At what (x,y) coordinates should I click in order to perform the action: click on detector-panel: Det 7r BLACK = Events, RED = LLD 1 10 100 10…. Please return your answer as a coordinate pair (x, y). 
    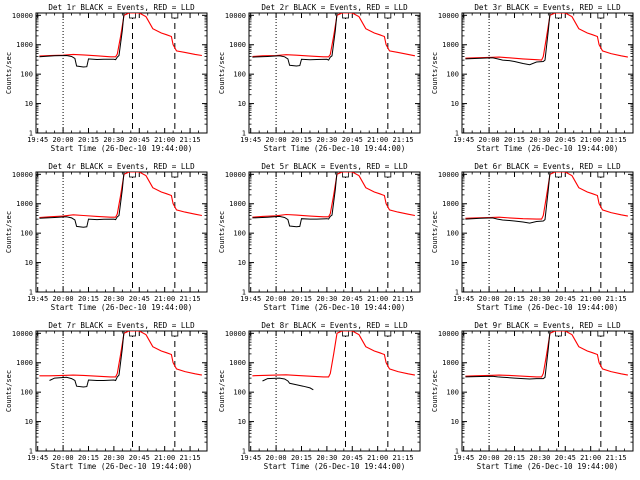
    Looking at the image, I should click on (106, 396).